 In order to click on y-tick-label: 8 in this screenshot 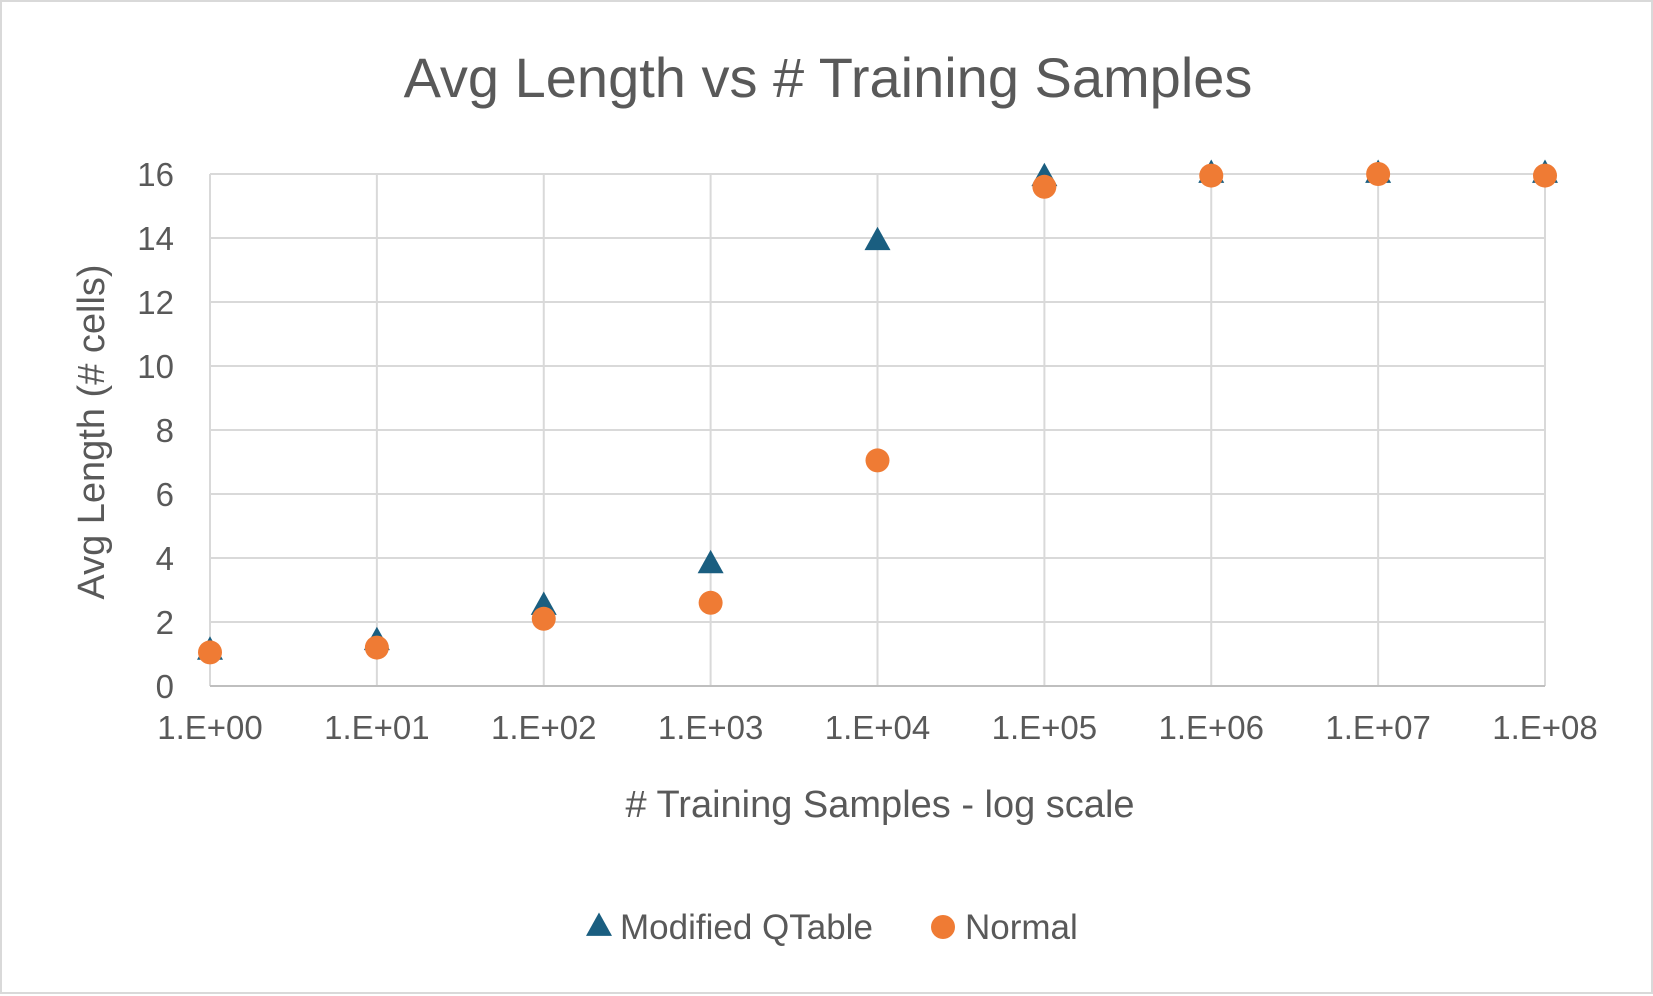, I will do `click(165, 430)`.